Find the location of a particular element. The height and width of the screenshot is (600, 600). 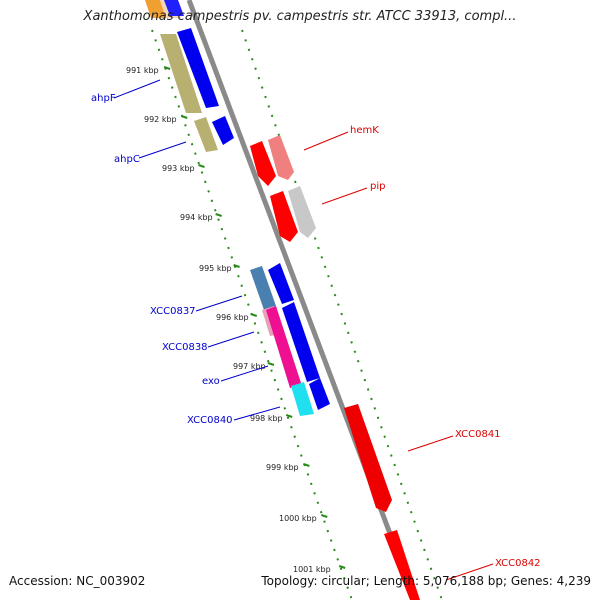

kbp-tick-label: 999 kbp is located at coordinates (282, 467).